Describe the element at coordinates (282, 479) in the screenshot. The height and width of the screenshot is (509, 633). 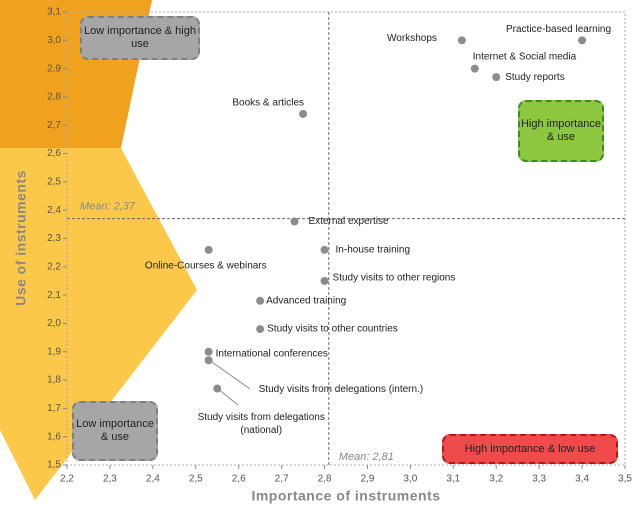
I see `x-tick-label: 2,7` at that location.